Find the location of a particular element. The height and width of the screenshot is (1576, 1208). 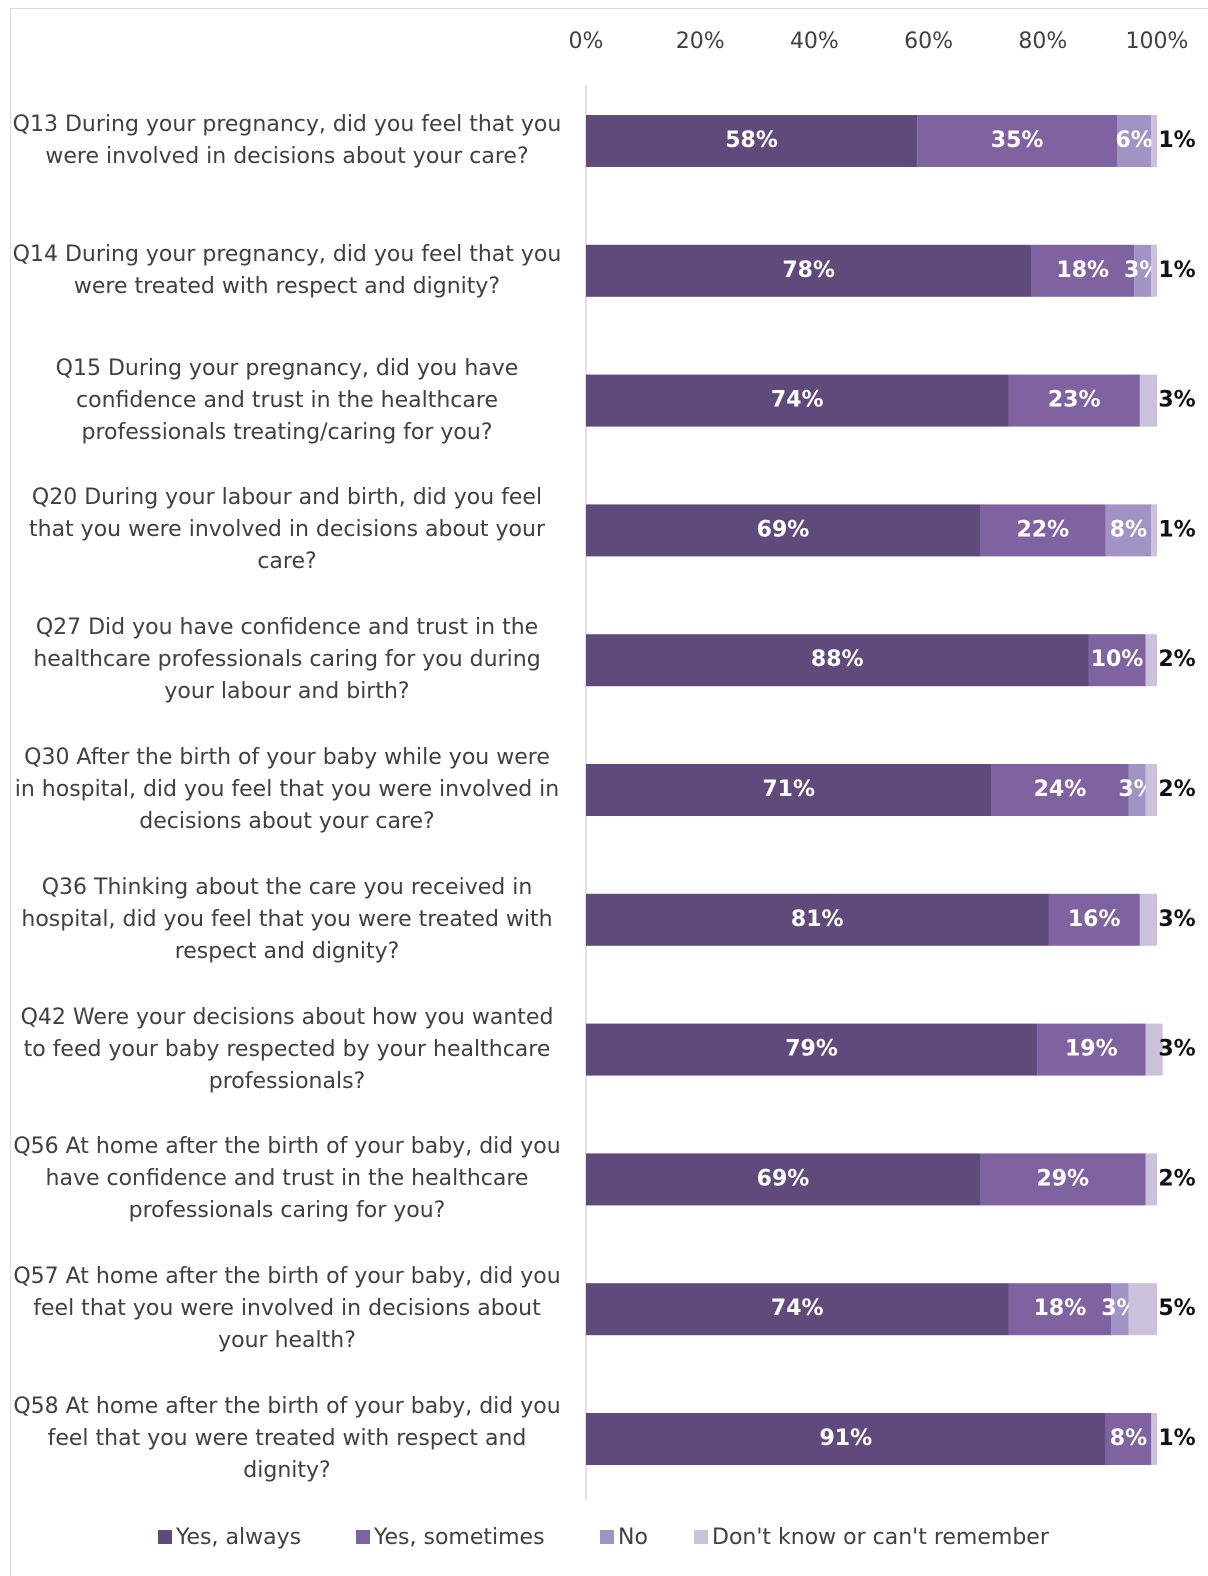

data-label: 88% is located at coordinates (837, 659).